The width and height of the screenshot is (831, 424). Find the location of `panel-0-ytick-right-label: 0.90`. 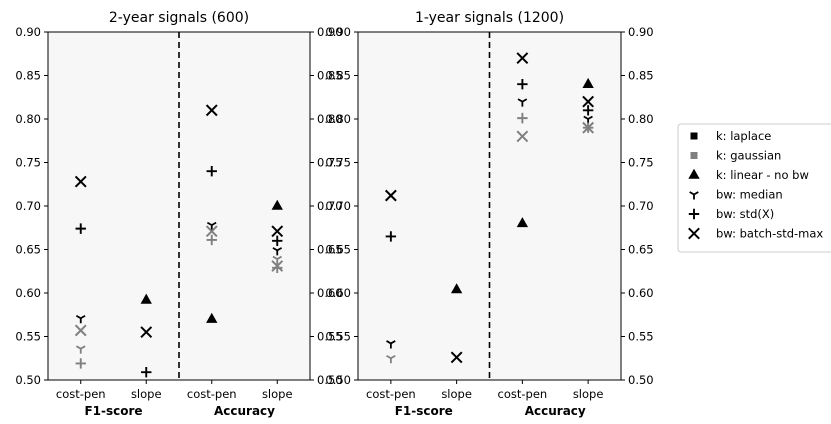

panel-0-ytick-right-label: 0.90 is located at coordinates (330, 32).